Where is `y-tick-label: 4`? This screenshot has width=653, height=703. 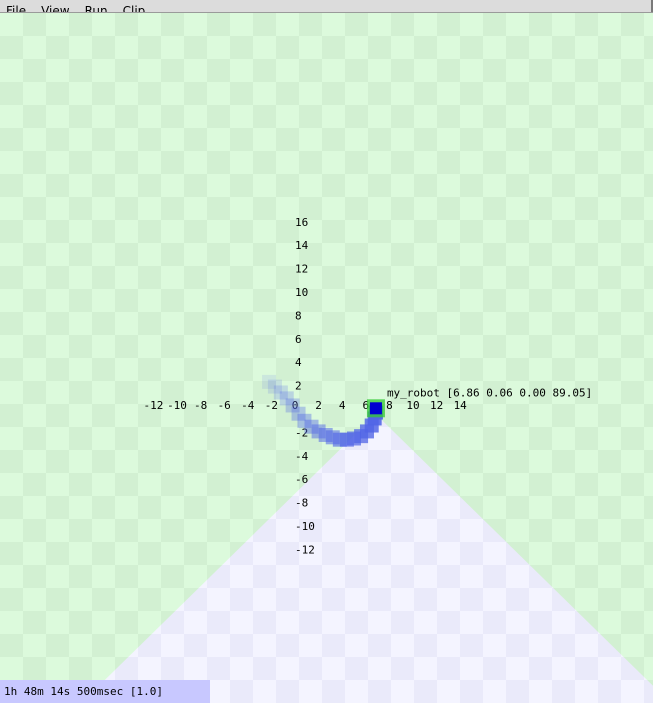 y-tick-label: 4 is located at coordinates (298, 362).